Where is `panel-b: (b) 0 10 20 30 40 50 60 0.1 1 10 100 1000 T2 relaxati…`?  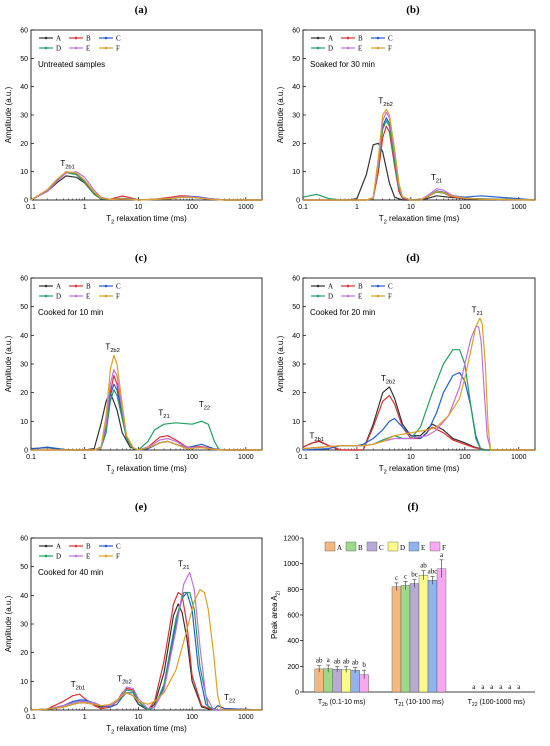 panel-b: (b) 0 10 20 30 40 50 60 0.1 1 10 100 1000 T2 relaxati… is located at coordinates (406, 114).